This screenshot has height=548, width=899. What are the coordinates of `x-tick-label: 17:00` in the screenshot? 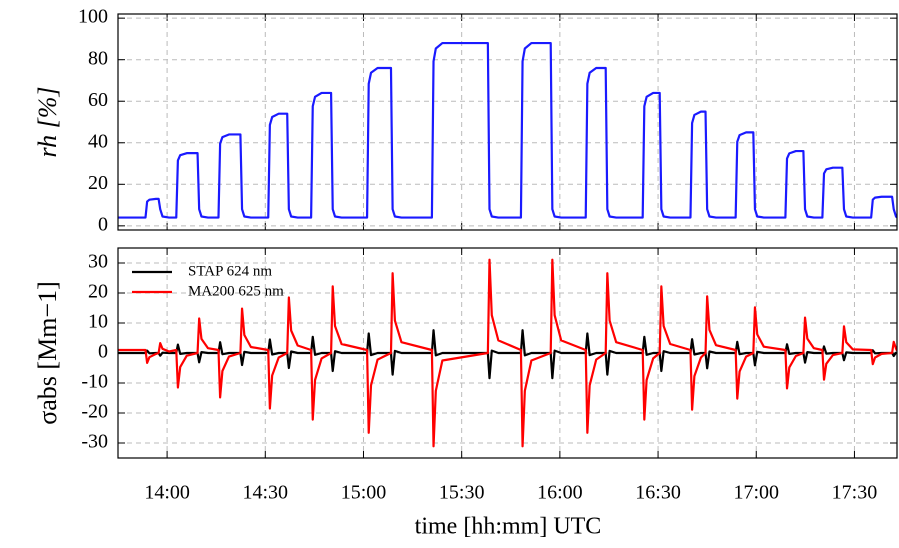 It's located at (756, 493).